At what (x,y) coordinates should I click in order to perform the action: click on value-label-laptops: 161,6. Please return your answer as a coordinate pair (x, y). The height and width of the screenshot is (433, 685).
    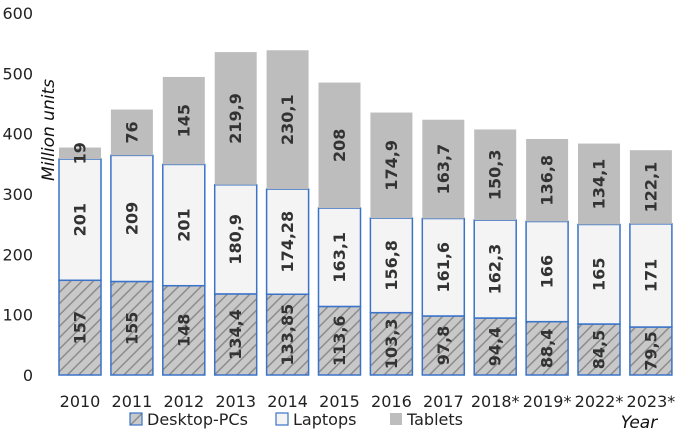
    Looking at the image, I should click on (443, 267).